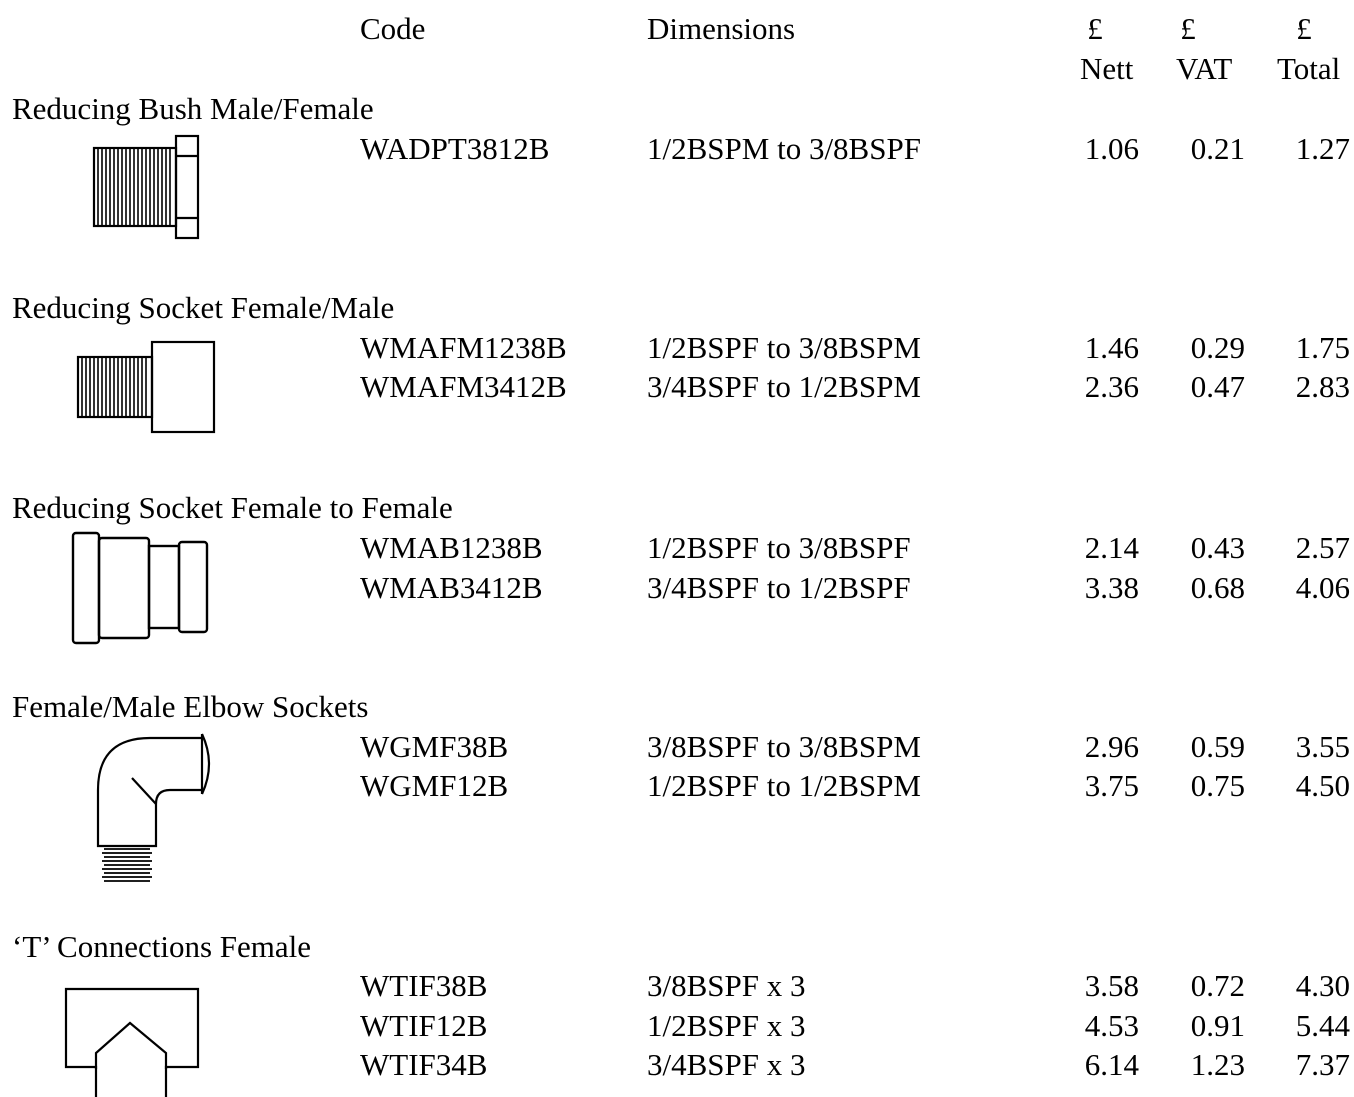 Image resolution: width=1354 pixels, height=1097 pixels. What do you see at coordinates (451, 587) in the screenshot?
I see `product-code: WMAB3412B` at bounding box center [451, 587].